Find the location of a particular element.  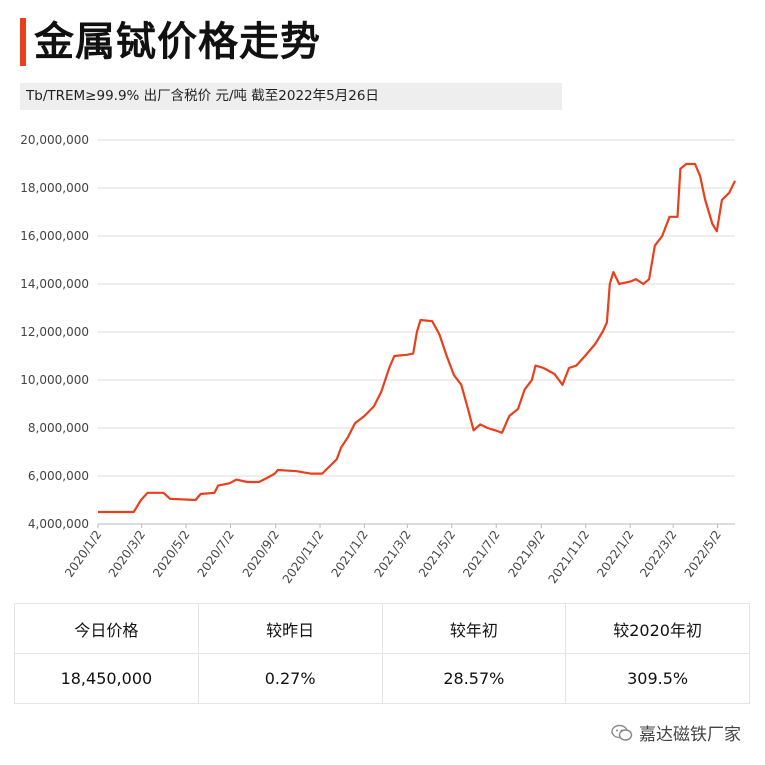

x-tick-label: 2021/7/2 is located at coordinates (481, 554).